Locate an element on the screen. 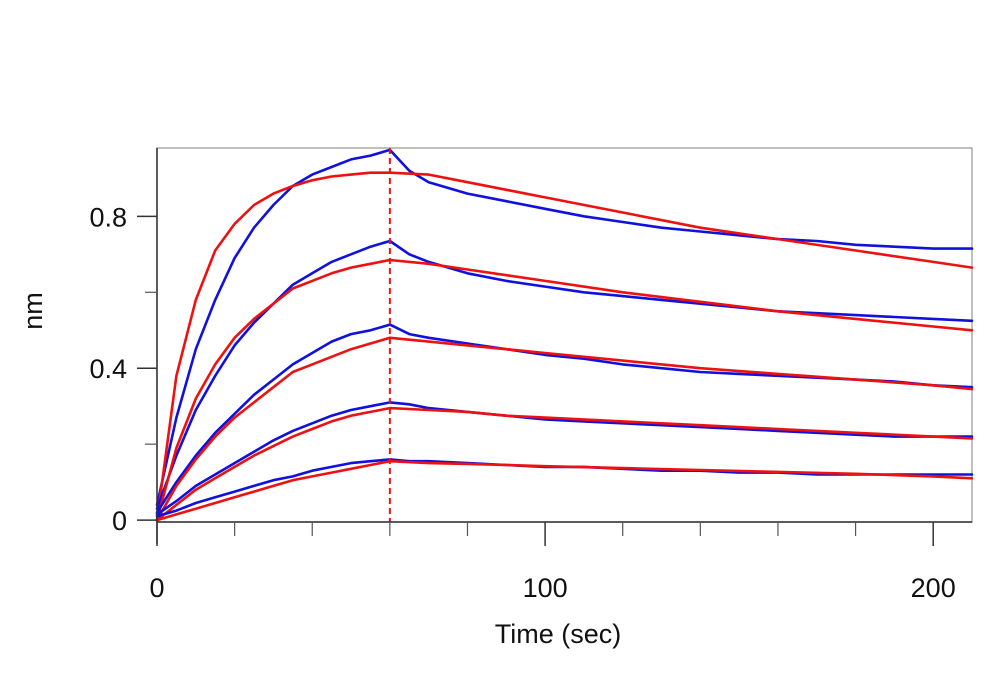 This screenshot has height=675, width=1000. y-tick-label: 0 is located at coordinates (119, 521).